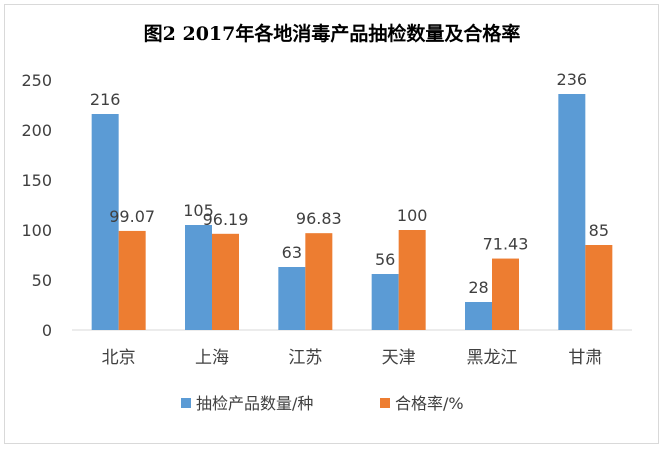  Describe the element at coordinates (105, 99) in the screenshot. I see `data-label-count-0: 216` at that location.